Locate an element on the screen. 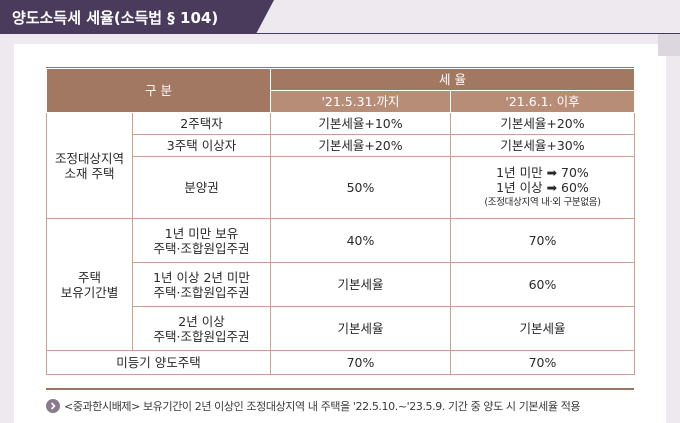 This screenshot has height=423, width=680. section-title: 양도소득세 세율(소득법 § 104) is located at coordinates (115, 18).